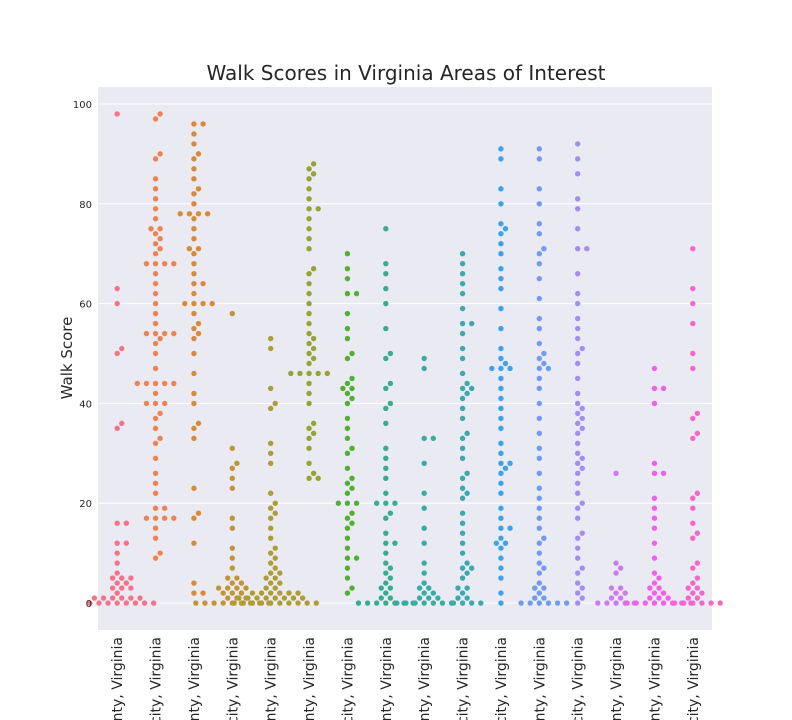 This screenshot has height=720, width=792. I want to click on x-tick-label: a city, Virginia, so click(157, 678).